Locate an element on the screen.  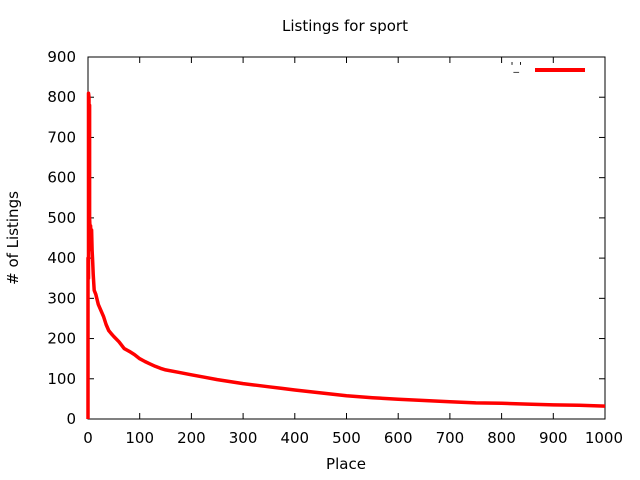
x-tick-label: 800 is located at coordinates (501, 438).